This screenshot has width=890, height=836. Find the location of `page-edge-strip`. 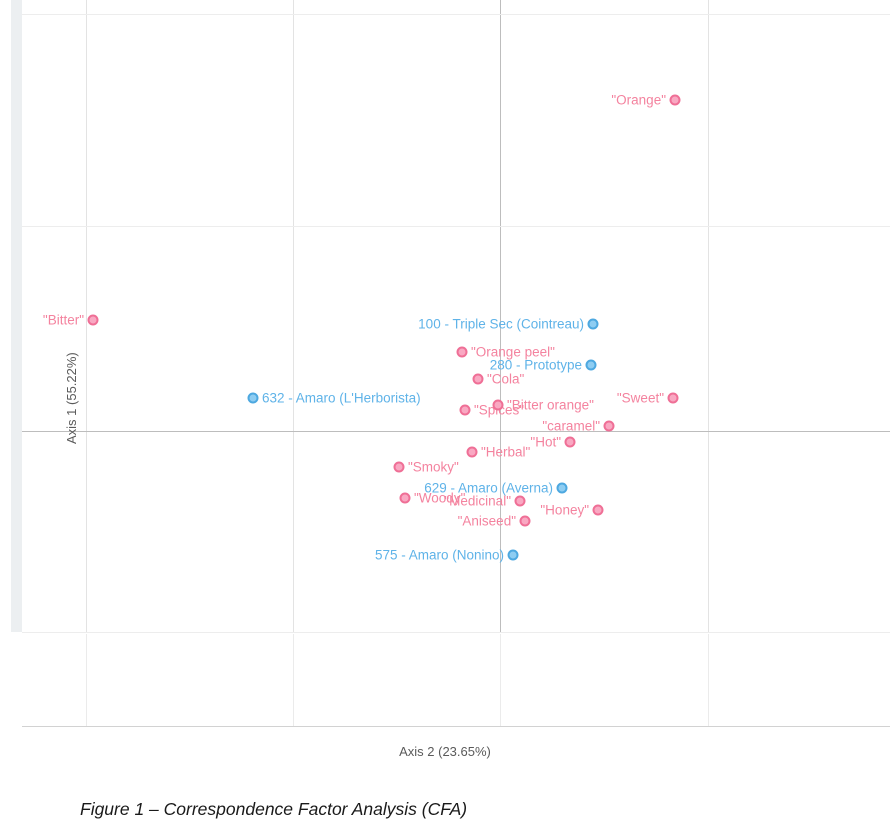

page-edge-strip is located at coordinates (16, 316).